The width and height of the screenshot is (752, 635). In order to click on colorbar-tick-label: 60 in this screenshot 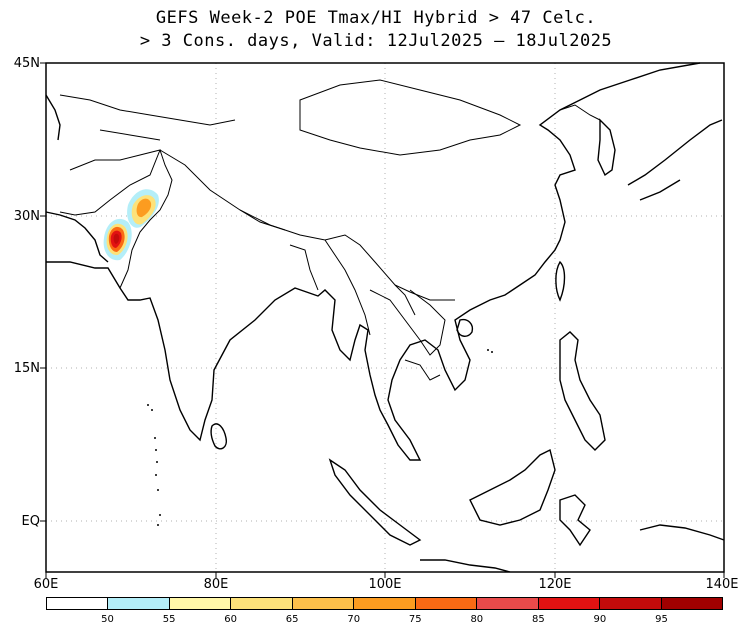, I will do `click(230, 619)`.